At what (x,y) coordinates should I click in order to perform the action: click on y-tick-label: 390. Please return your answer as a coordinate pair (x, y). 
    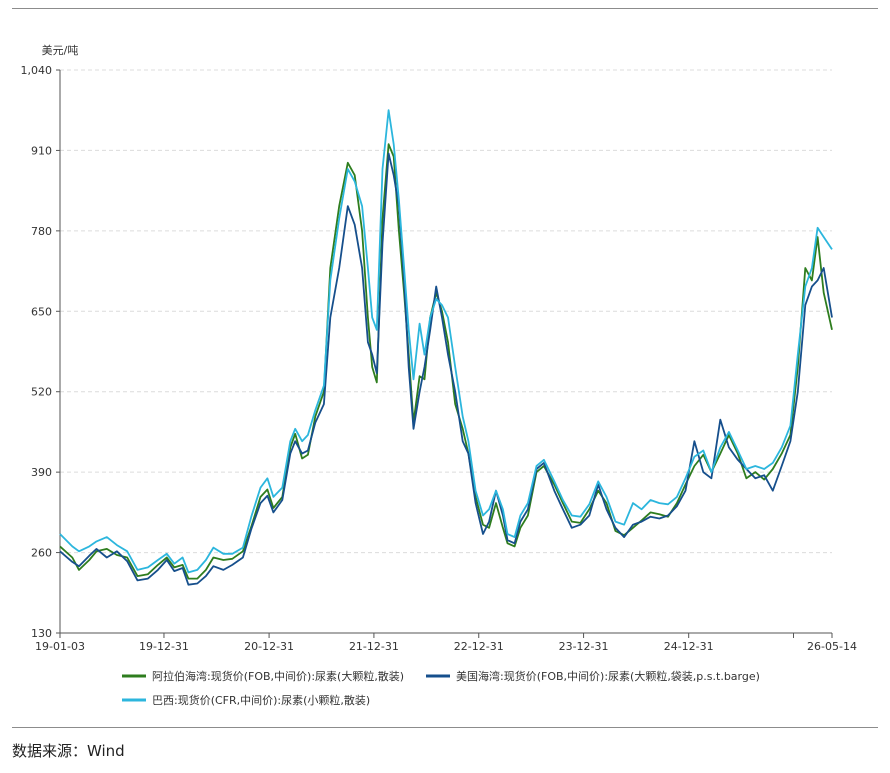
    Looking at the image, I should click on (41, 472).